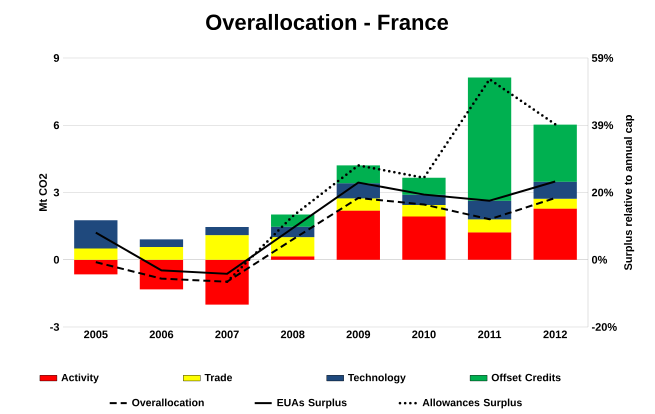 The height and width of the screenshot is (414, 655). What do you see at coordinates (227, 334) in the screenshot?
I see `x-tick-label: 2007` at bounding box center [227, 334].